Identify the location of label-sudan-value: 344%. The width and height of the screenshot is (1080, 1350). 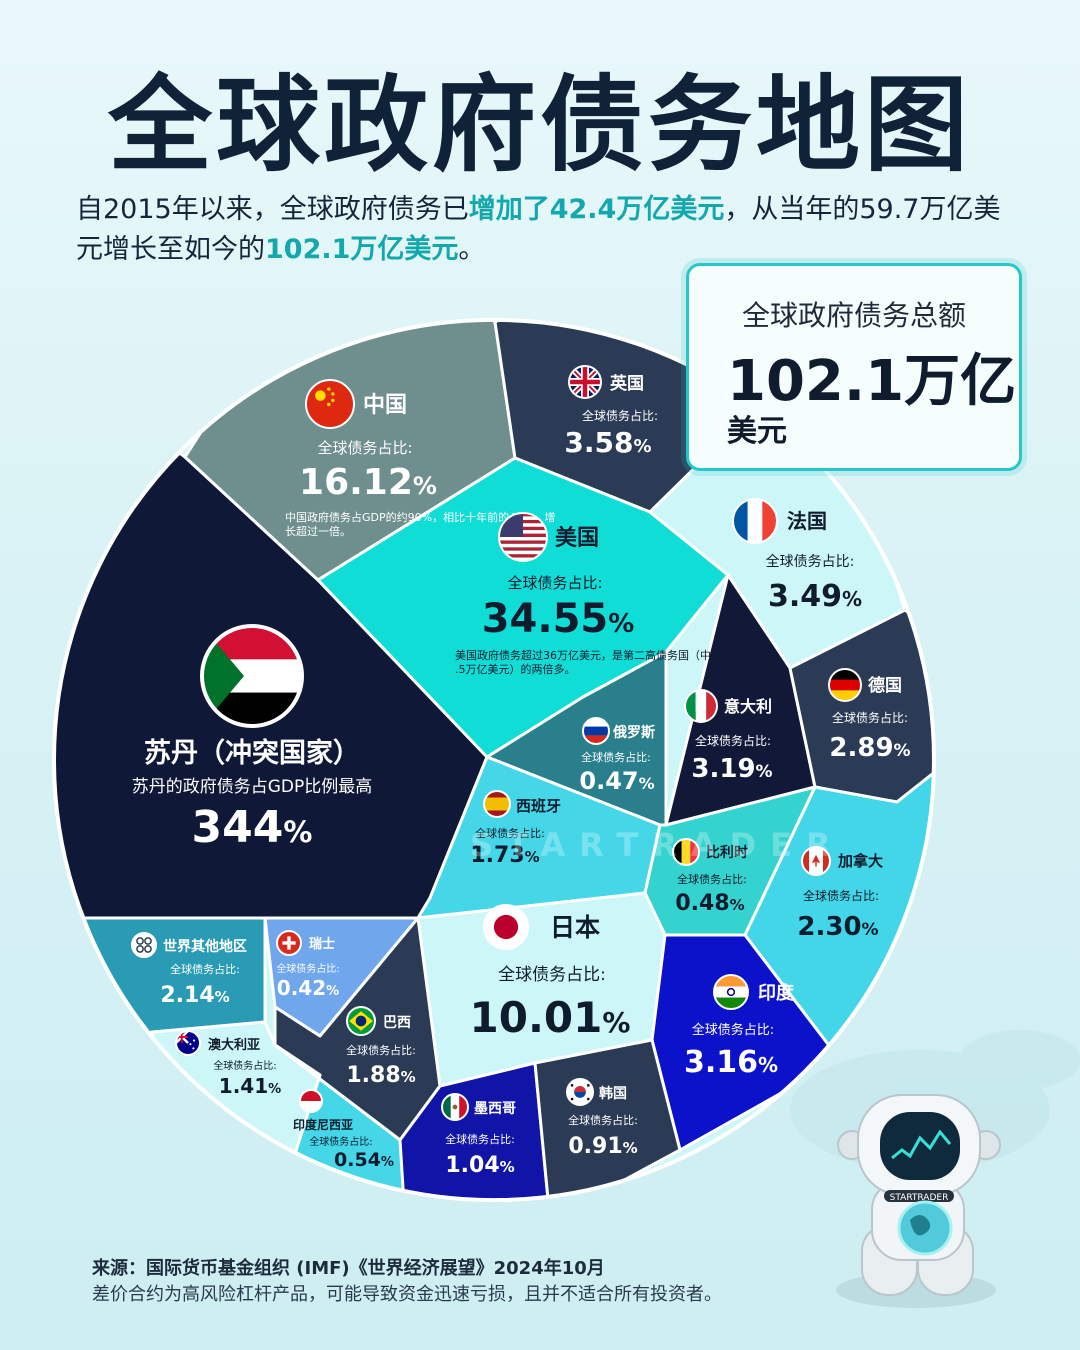
(252, 827).